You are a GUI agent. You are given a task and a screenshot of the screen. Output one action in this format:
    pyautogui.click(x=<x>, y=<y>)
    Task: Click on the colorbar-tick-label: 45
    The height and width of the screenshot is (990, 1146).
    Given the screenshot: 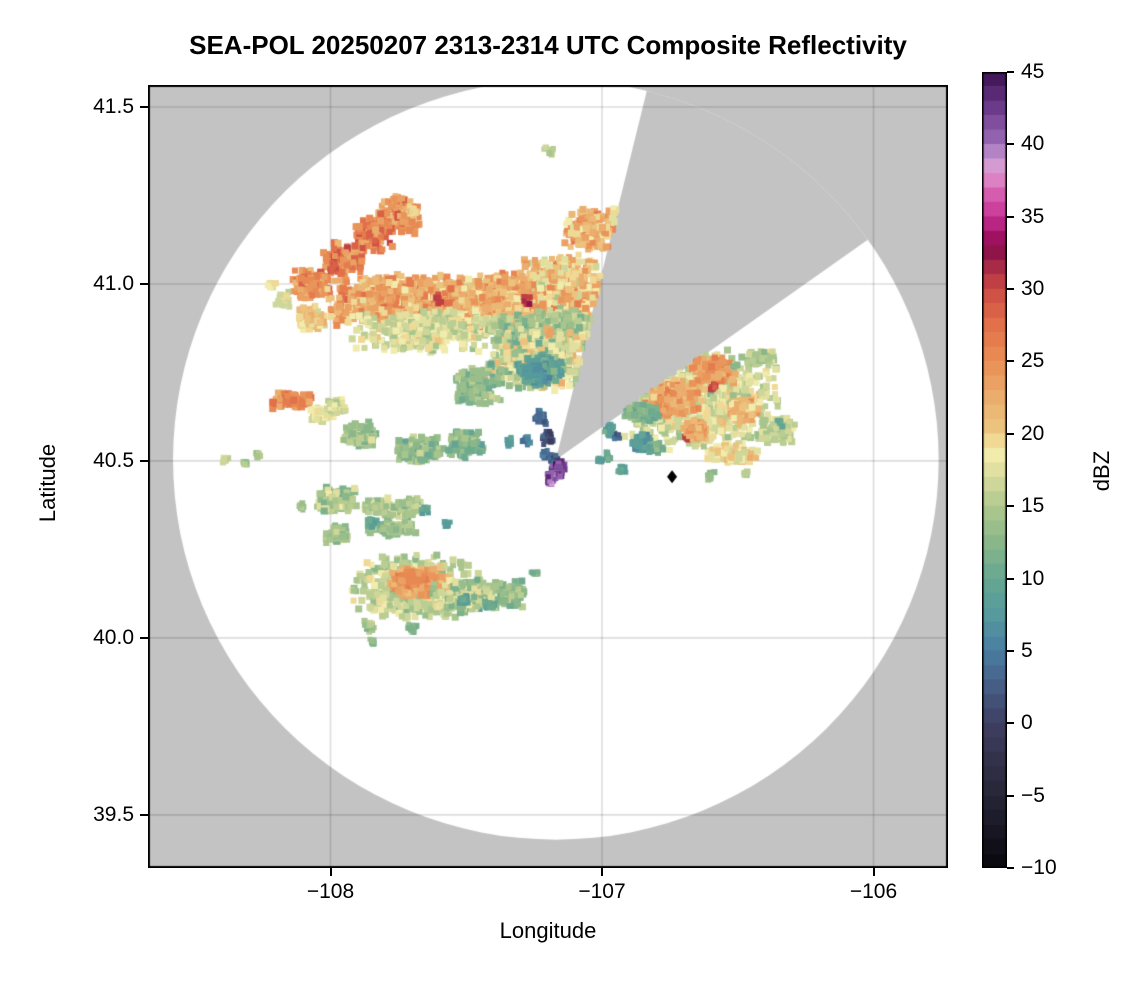 What is the action you would take?
    pyautogui.click(x=1033, y=71)
    